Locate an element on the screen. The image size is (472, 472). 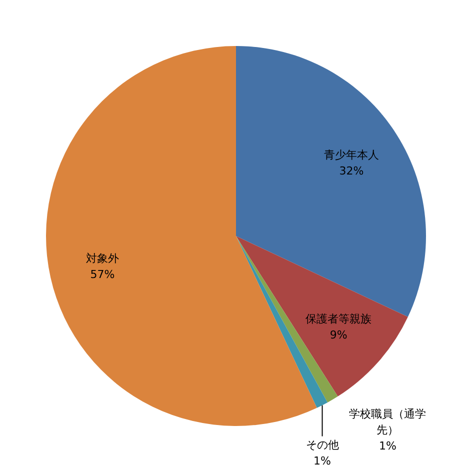
data-label: 32% is located at coordinates (351, 171).